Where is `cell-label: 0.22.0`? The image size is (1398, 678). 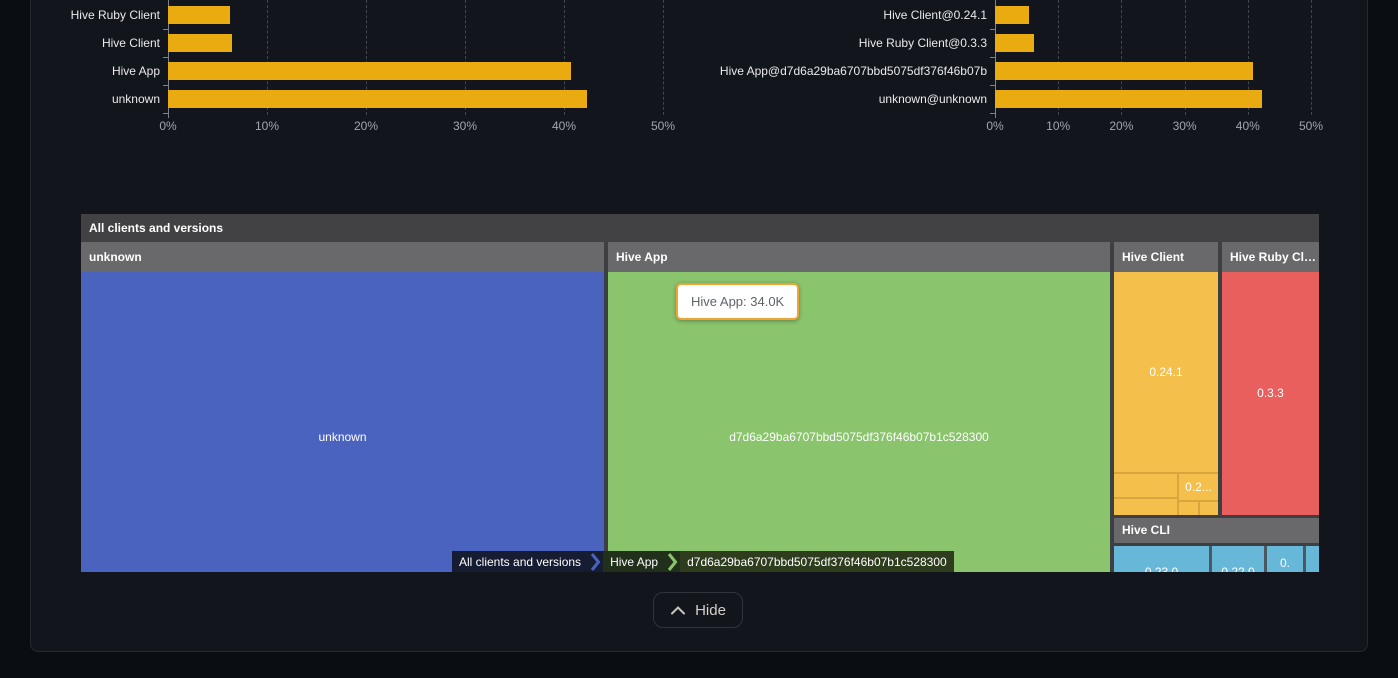
cell-label: 0.22.0 is located at coordinates (1238, 568).